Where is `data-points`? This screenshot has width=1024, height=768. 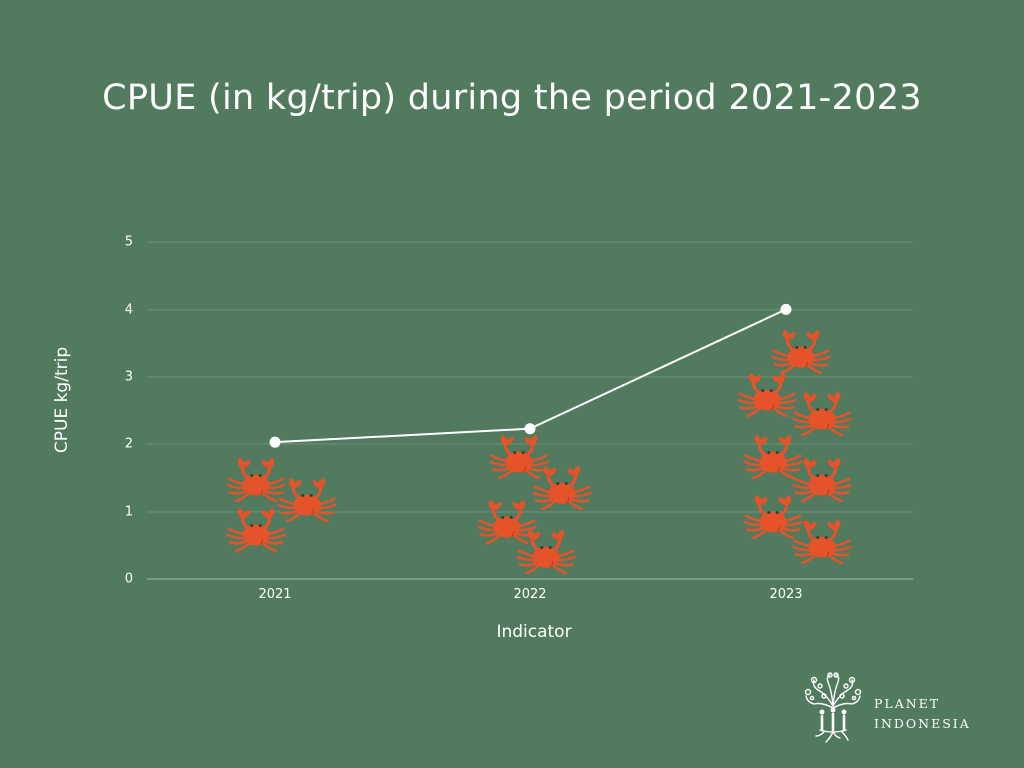
data-points is located at coordinates (530, 375).